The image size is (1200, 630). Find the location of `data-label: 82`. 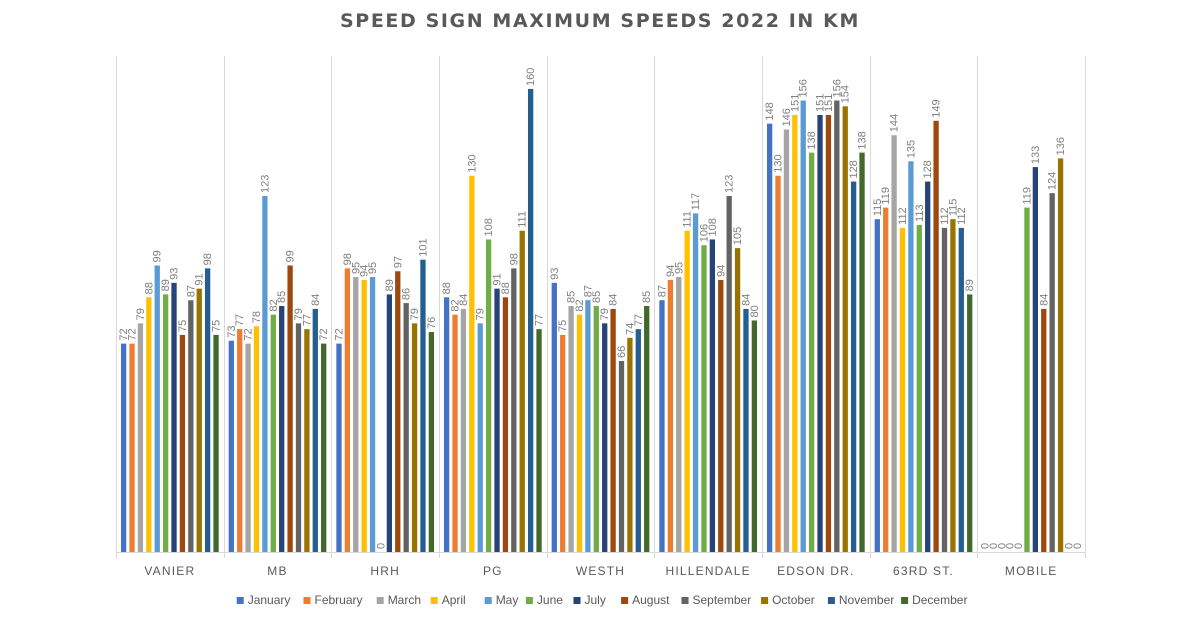

data-label: 82 is located at coordinates (274, 305).